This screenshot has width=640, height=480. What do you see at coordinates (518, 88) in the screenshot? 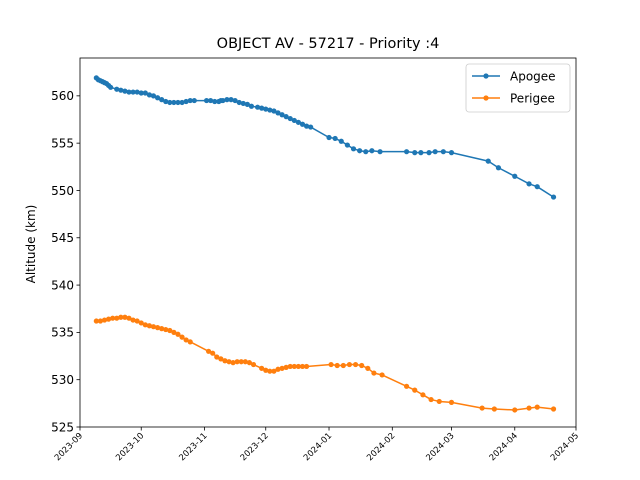
I see `legend: Apogee Perigee` at bounding box center [518, 88].